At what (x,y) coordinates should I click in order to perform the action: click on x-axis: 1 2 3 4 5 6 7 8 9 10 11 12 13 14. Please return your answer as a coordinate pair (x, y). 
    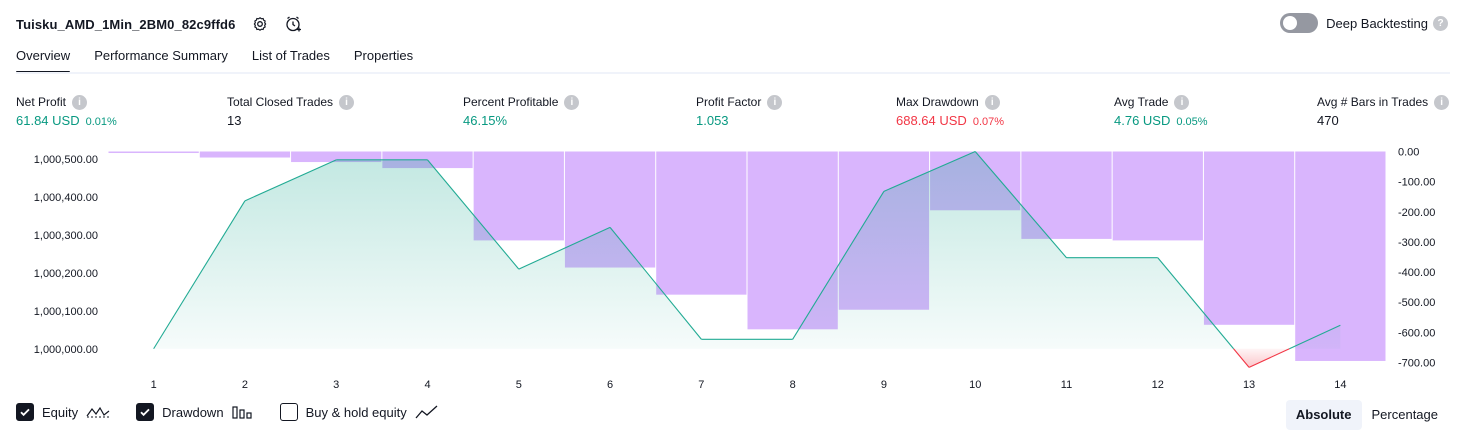
    Looking at the image, I should click on (749, 385).